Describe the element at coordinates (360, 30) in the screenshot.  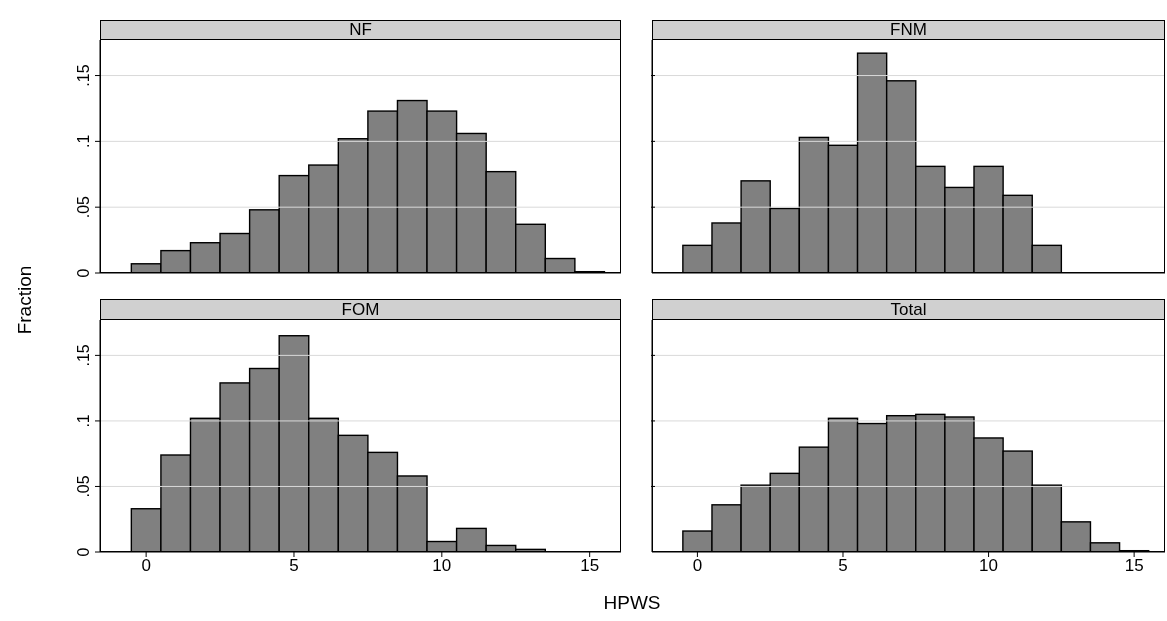
I see `chart-title: NF` at that location.